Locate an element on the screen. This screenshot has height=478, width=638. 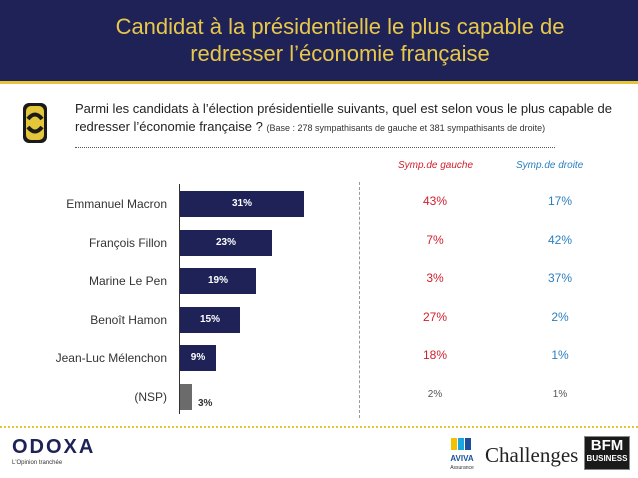
bar-value-label: 9% is located at coordinates (198, 357).